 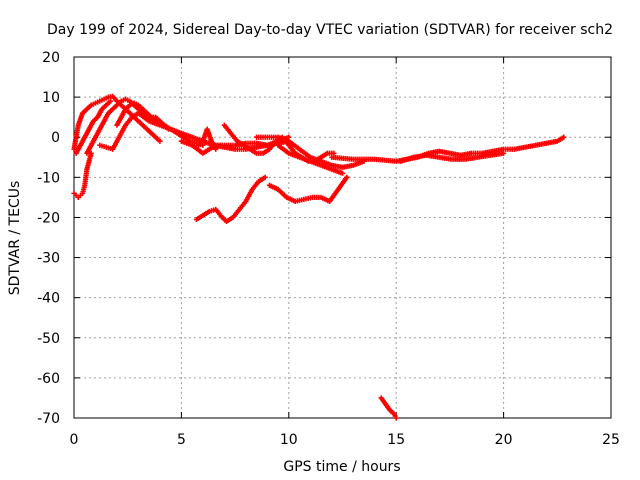 I want to click on y-tick-label: 10, so click(x=51, y=98).